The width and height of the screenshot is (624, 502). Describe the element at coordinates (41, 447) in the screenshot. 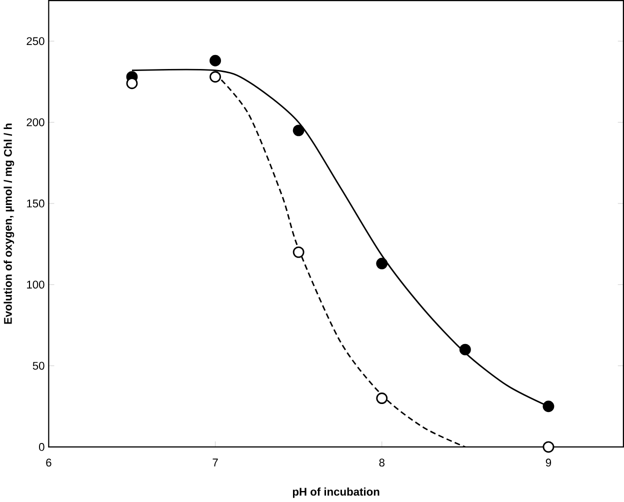

I see `y-tick-label: 0` at that location.